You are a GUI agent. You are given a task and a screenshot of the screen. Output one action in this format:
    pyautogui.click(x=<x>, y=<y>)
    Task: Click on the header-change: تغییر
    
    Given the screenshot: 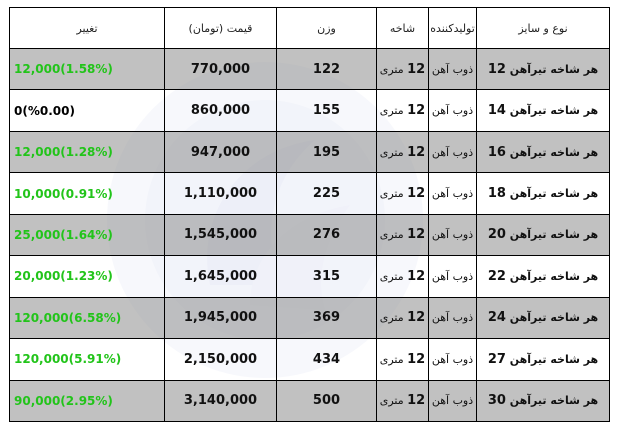 What is the action you would take?
    pyautogui.click(x=87, y=28)
    